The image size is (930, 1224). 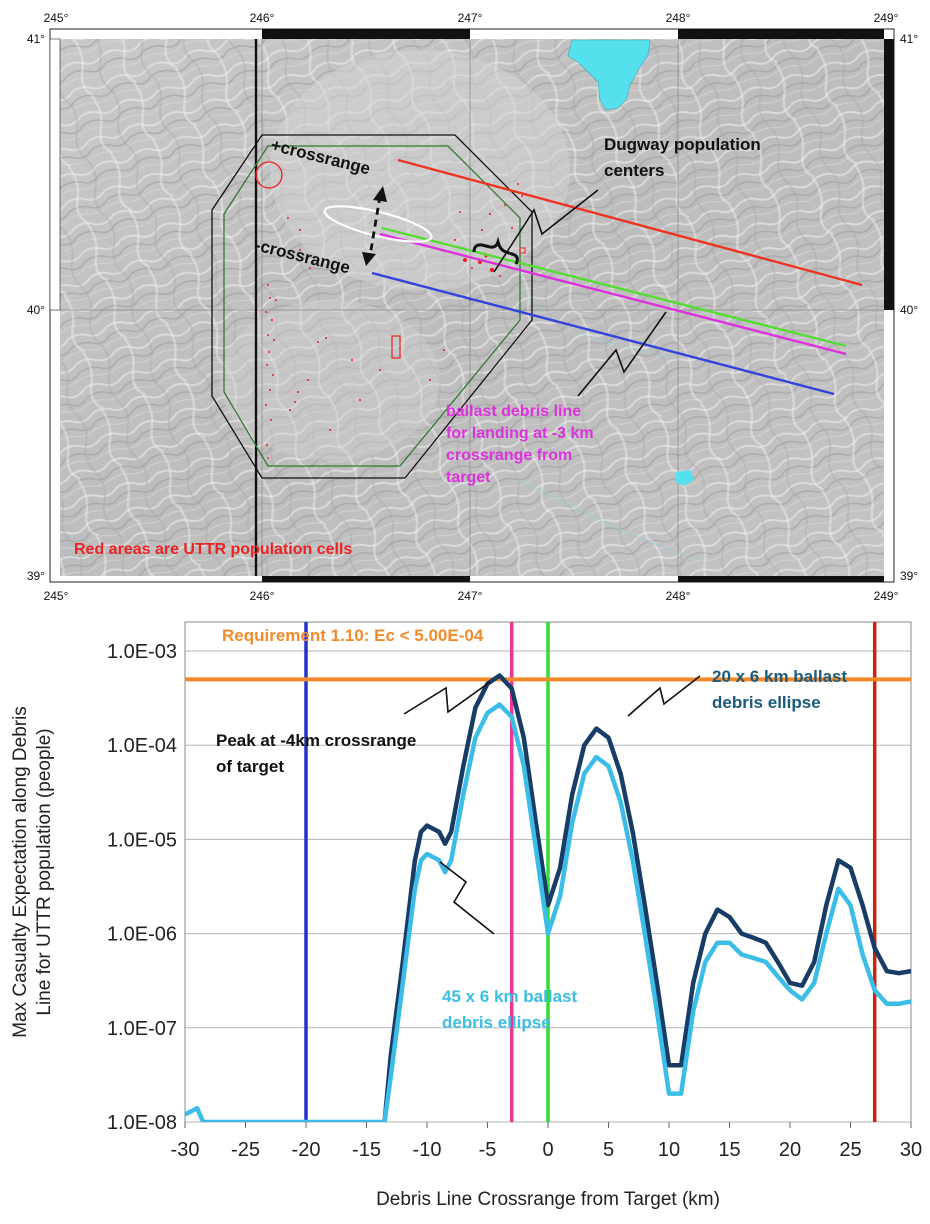 I want to click on octagon-outer, so click(x=372, y=306).